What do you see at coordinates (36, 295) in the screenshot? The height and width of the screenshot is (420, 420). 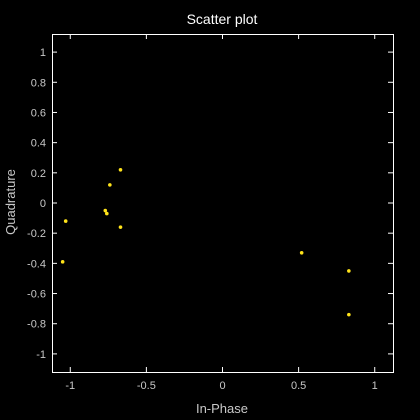 I see `y-tick-label: -0.6` at bounding box center [36, 295].